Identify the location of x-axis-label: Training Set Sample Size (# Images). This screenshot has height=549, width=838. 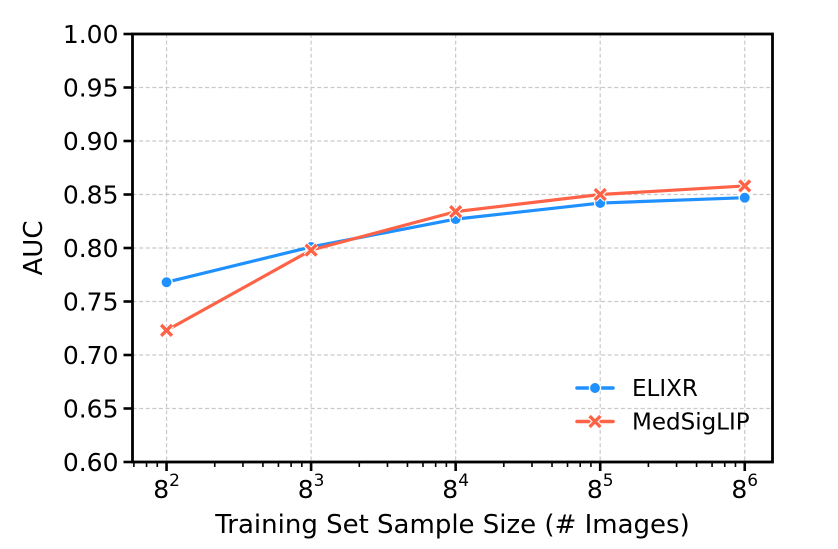
(452, 525).